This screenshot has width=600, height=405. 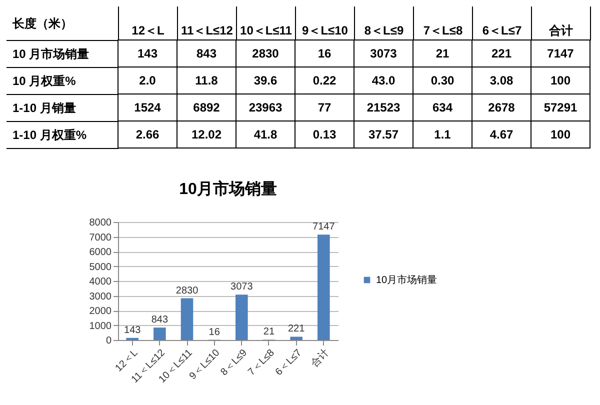 I want to click on data-label: 37.57, so click(x=383, y=135).